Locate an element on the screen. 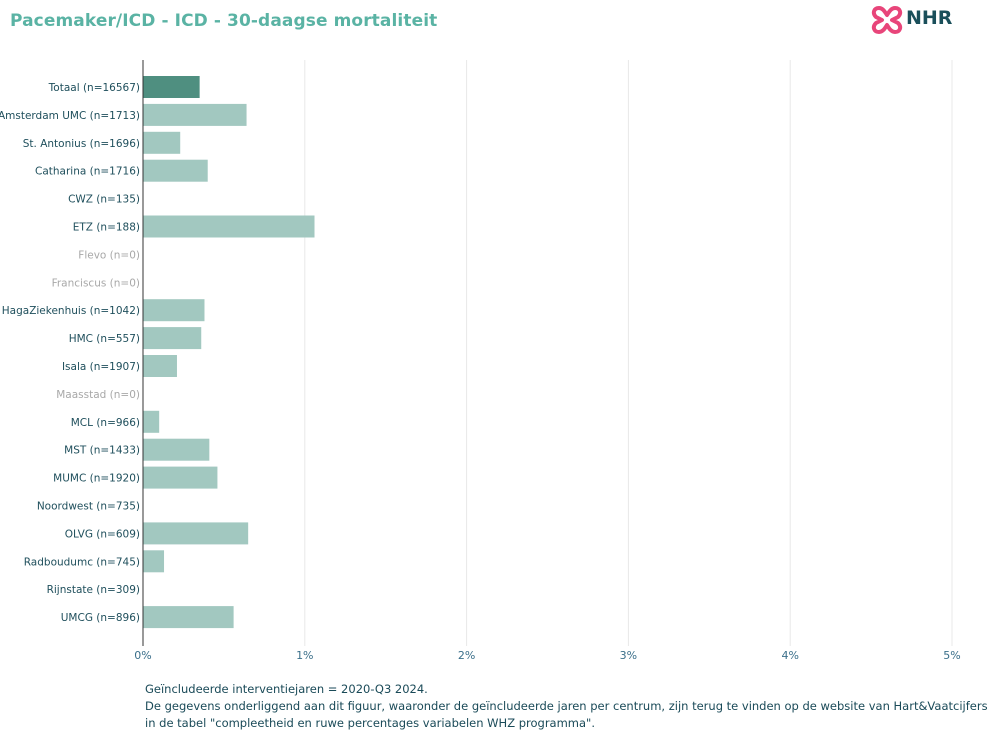  x-tick-label: 0% is located at coordinates (142, 655).